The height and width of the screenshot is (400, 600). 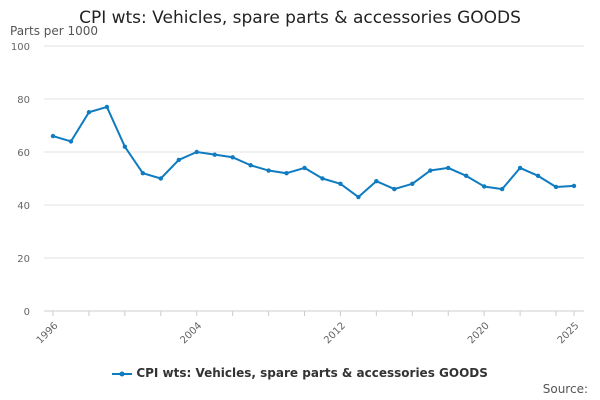 What do you see at coordinates (191, 333) in the screenshot?
I see `x-tick-label: 2004` at bounding box center [191, 333].